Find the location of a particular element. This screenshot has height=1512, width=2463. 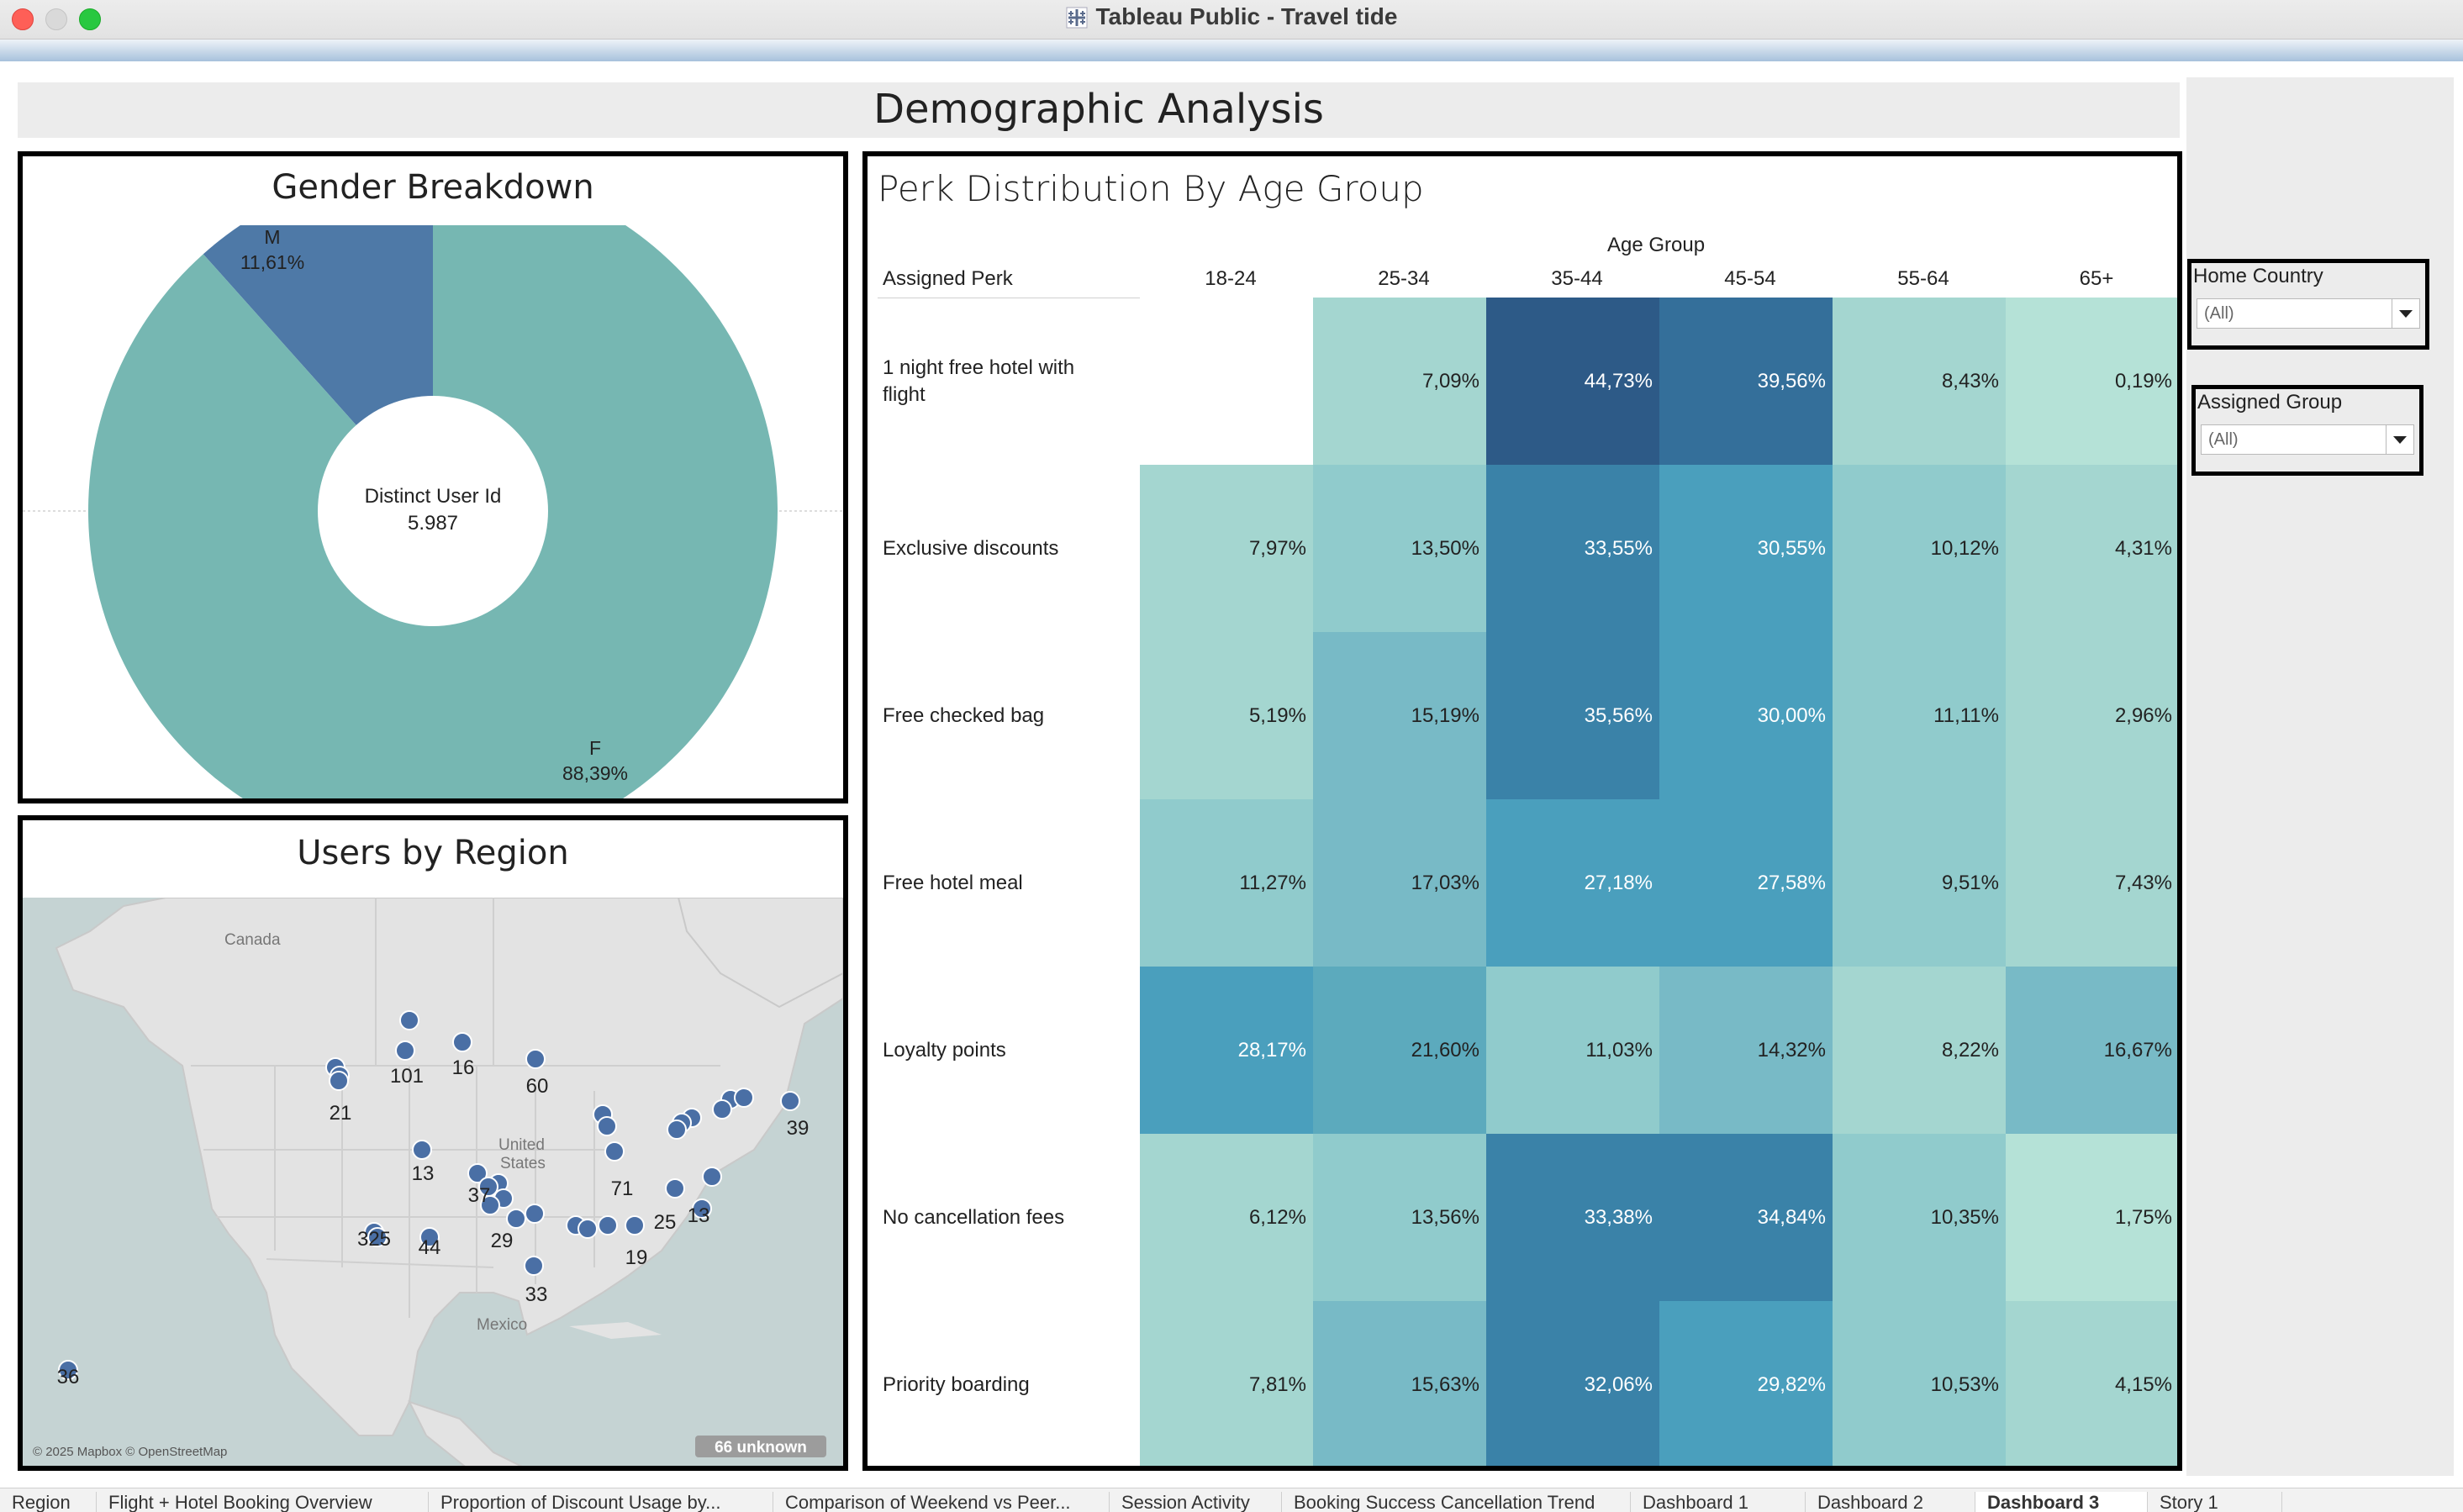

heatmap-cell: 21,60% is located at coordinates (1399, 1050).